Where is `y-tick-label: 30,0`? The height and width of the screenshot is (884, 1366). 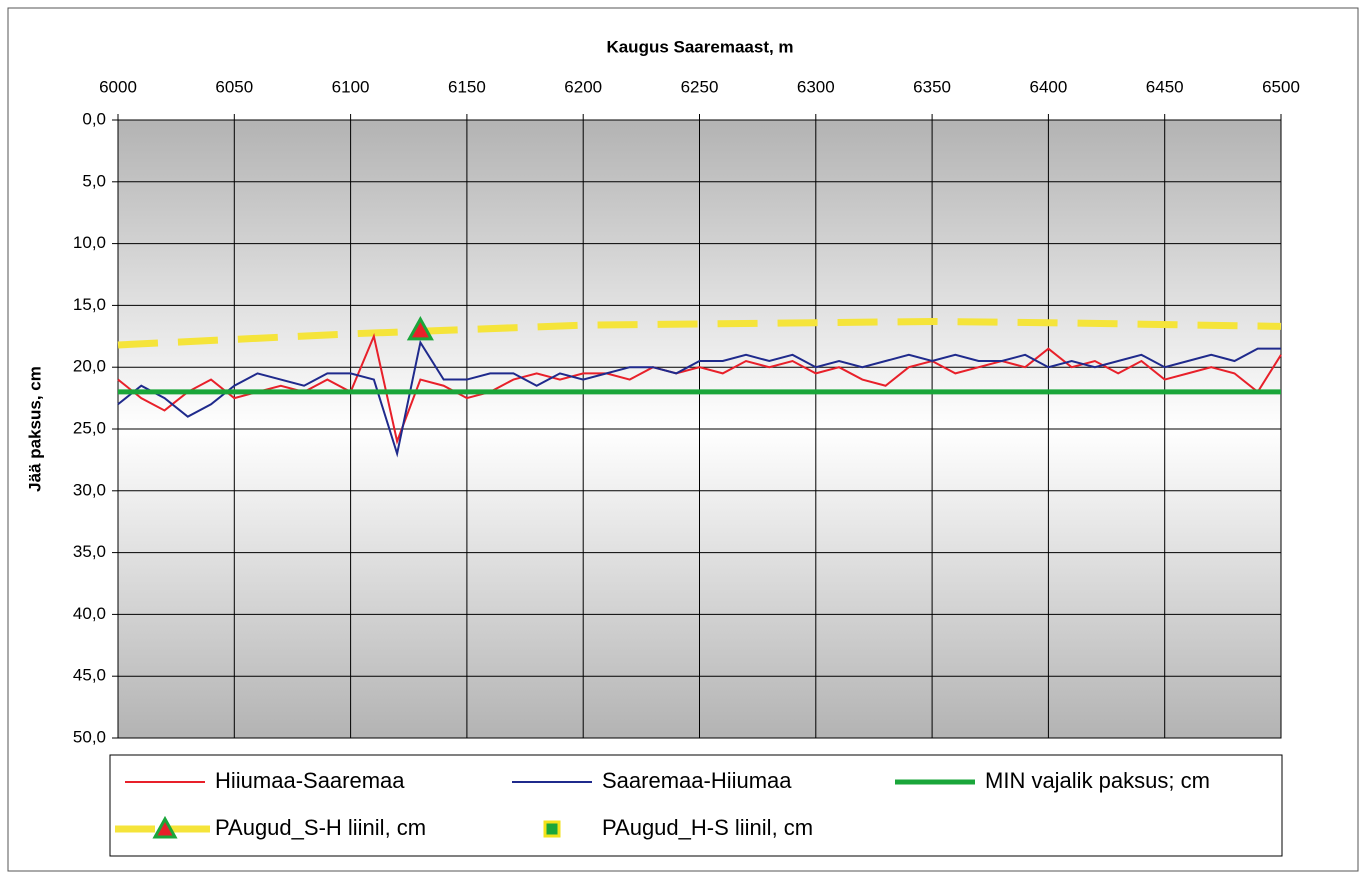 y-tick-label: 30,0 is located at coordinates (89, 489).